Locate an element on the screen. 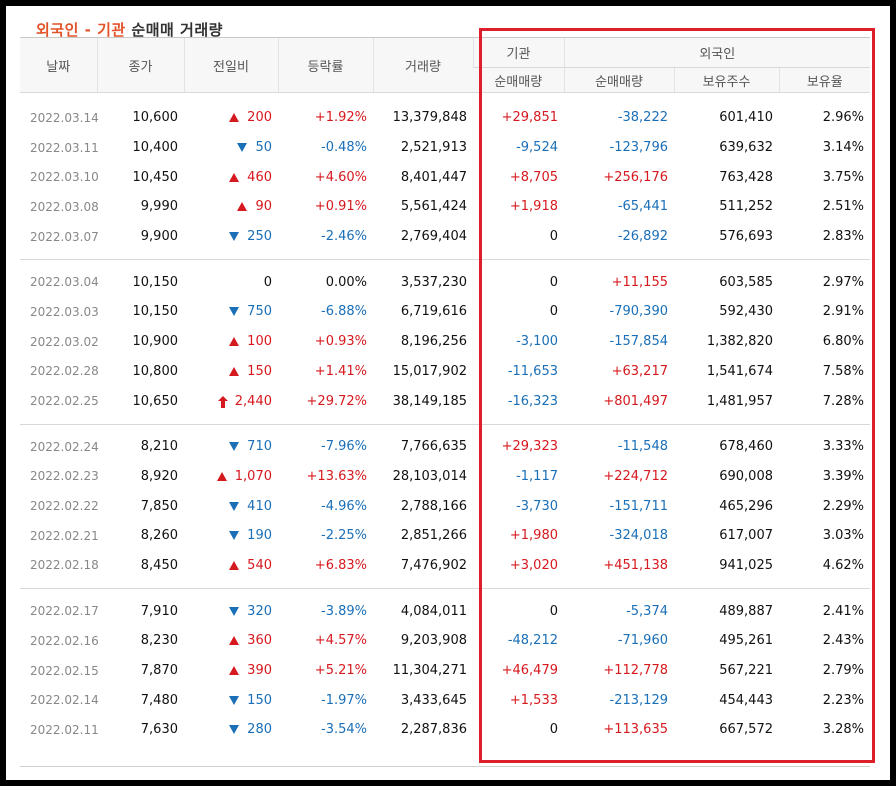 The width and height of the screenshot is (896, 786). cell-date: 2022.03.07 is located at coordinates (64, 236).